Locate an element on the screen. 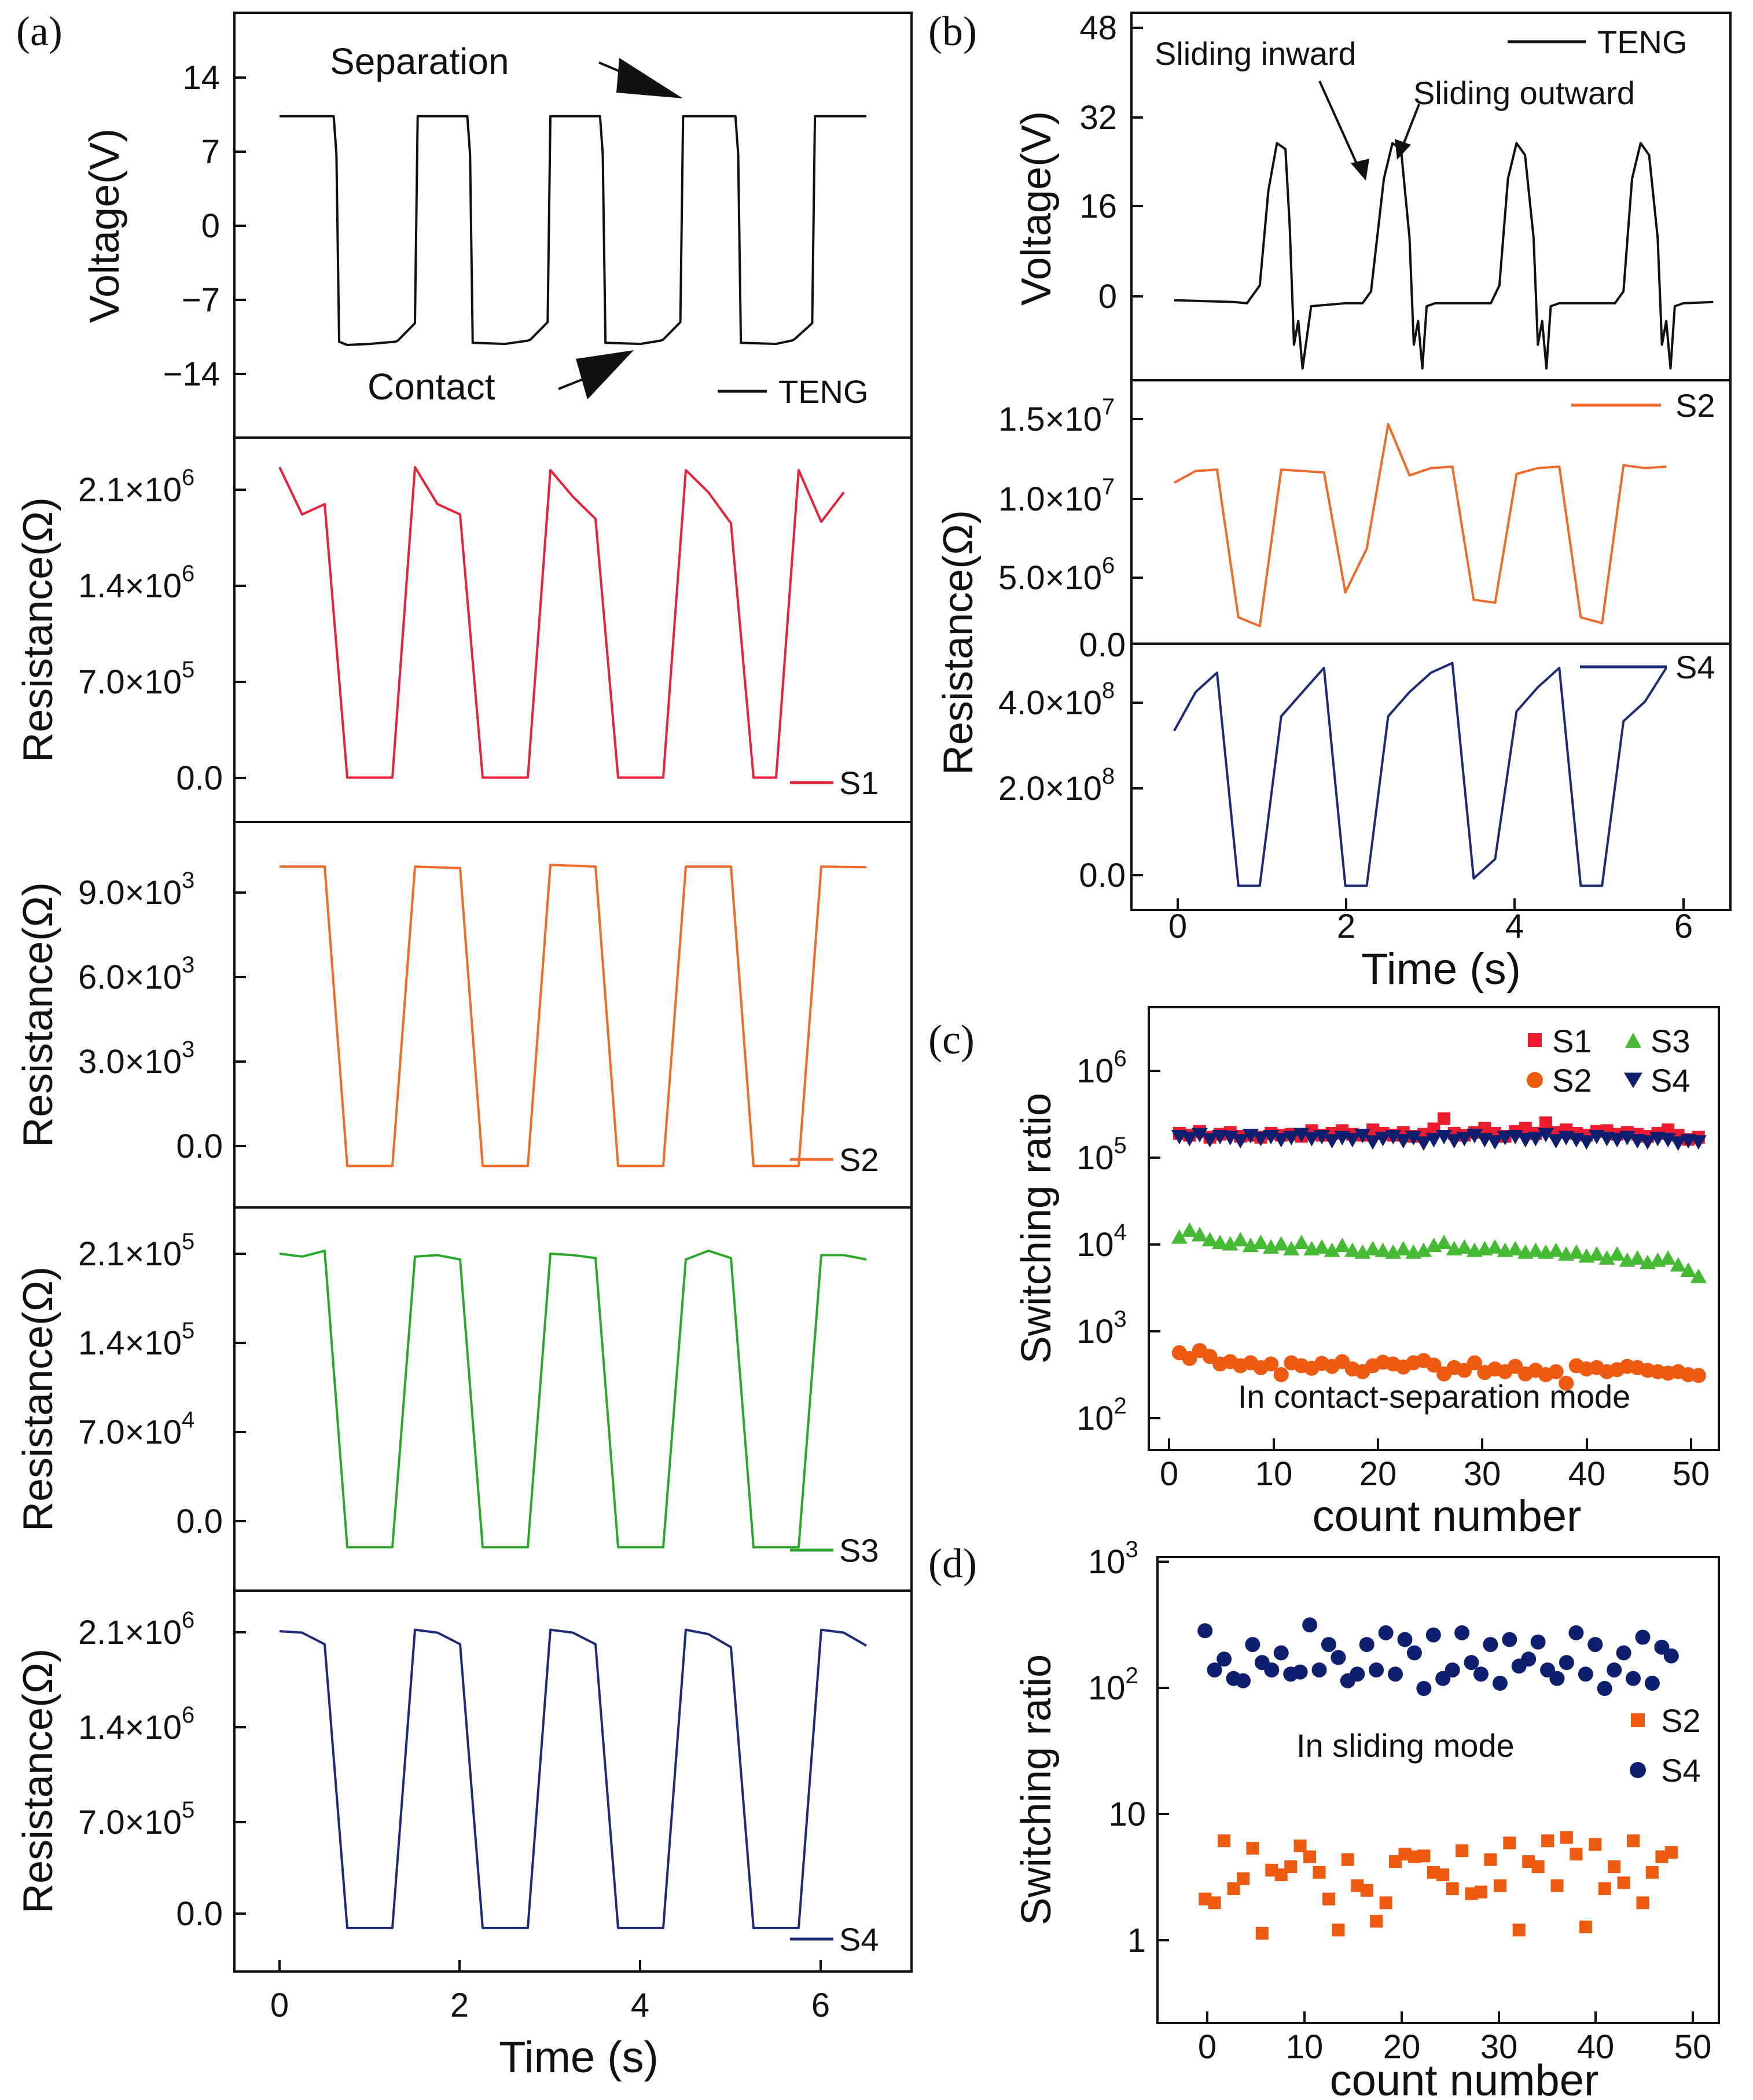 This screenshot has width=1753, height=2100. marker-c-s2 is located at coordinates (1556, 1371).